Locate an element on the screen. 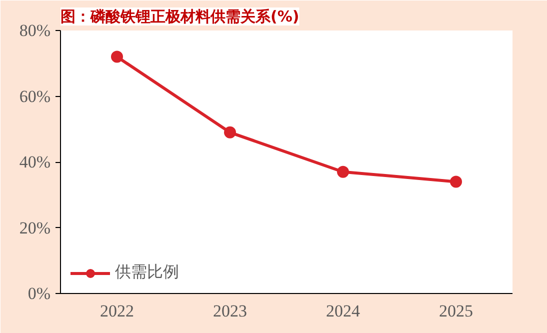 The image size is (547, 333). x-tick-label: 2024 is located at coordinates (343, 311).